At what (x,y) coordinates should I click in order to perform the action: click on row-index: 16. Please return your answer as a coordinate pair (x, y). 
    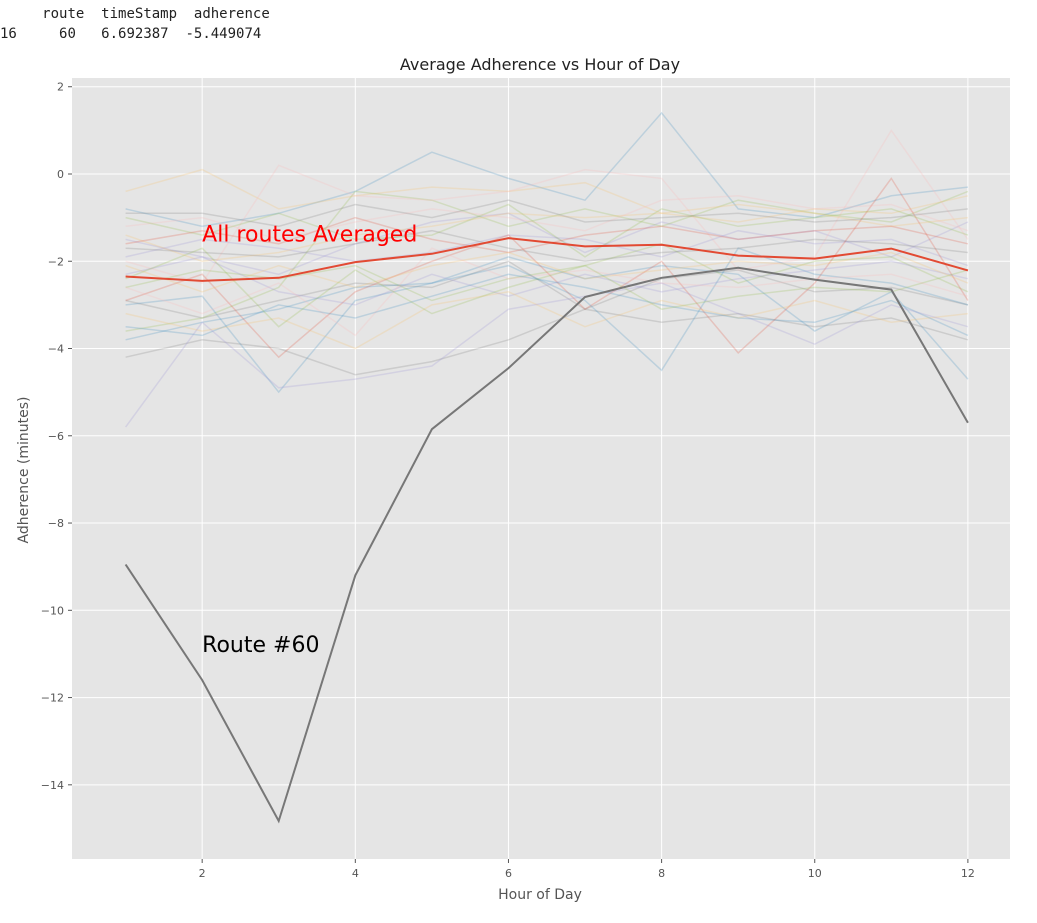
    Looking at the image, I should click on (8, 34).